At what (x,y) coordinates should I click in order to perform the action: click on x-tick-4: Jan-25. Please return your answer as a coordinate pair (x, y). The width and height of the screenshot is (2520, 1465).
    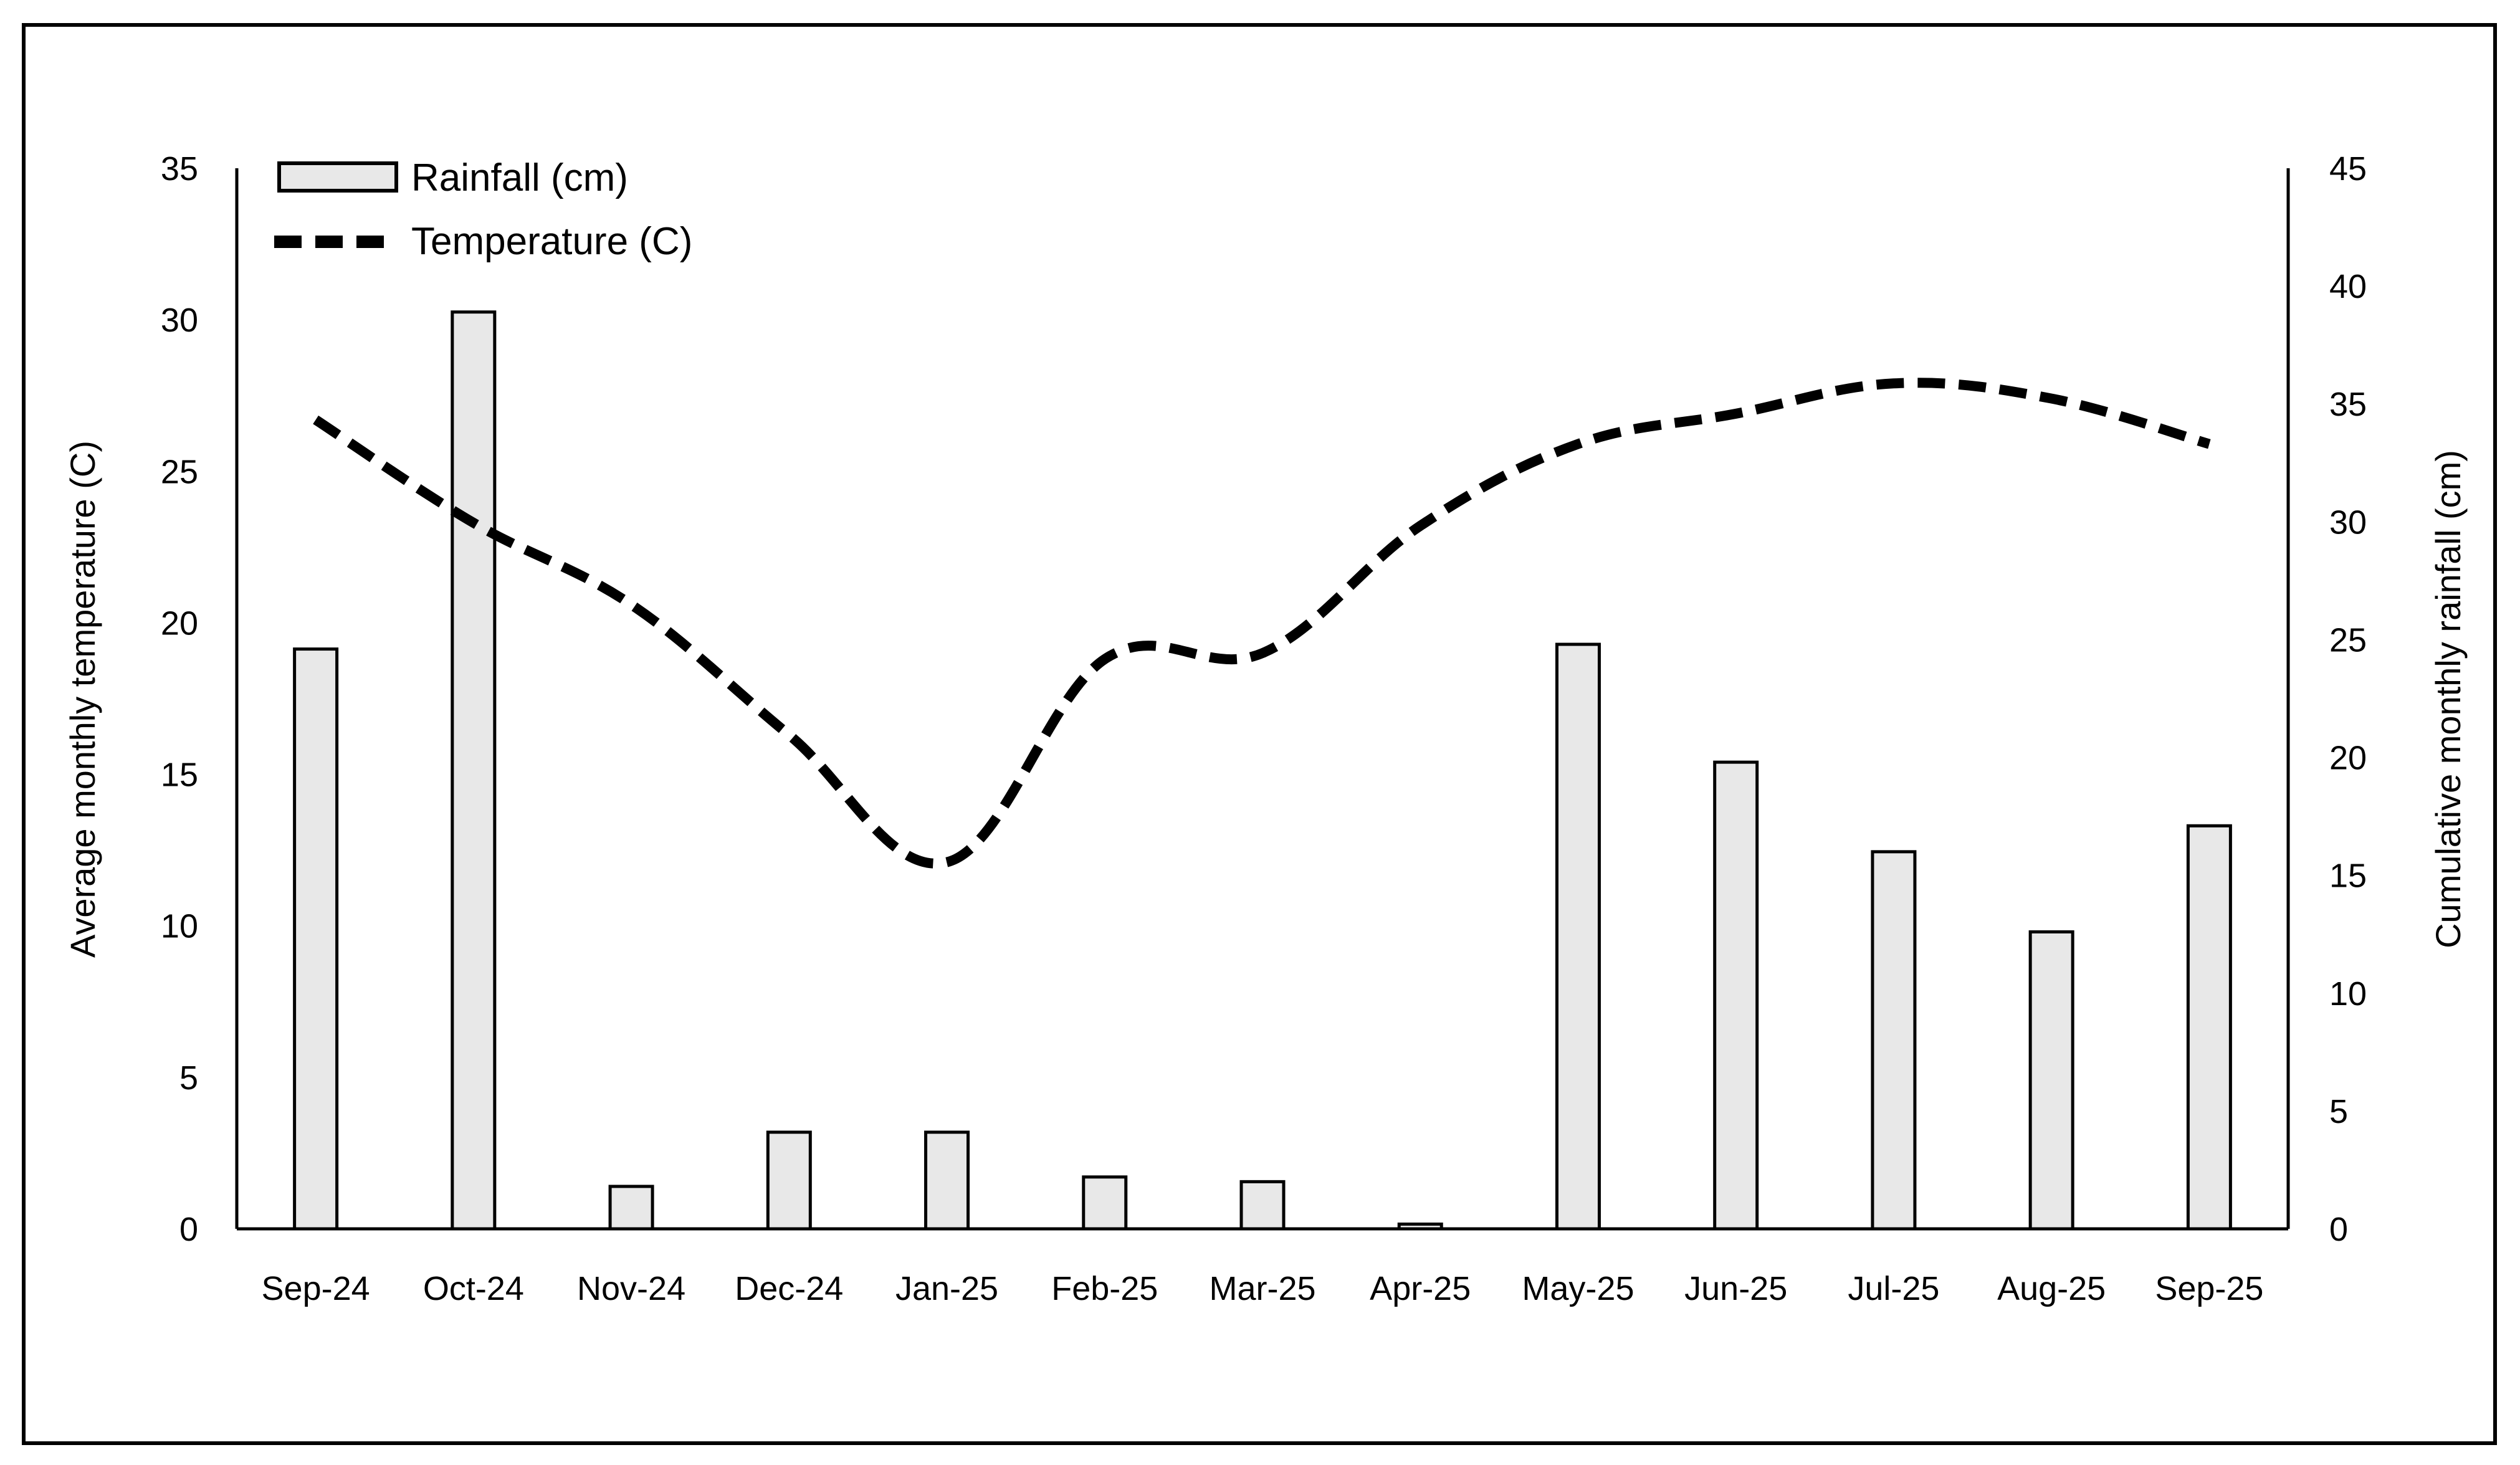
    Looking at the image, I should click on (946, 1289).